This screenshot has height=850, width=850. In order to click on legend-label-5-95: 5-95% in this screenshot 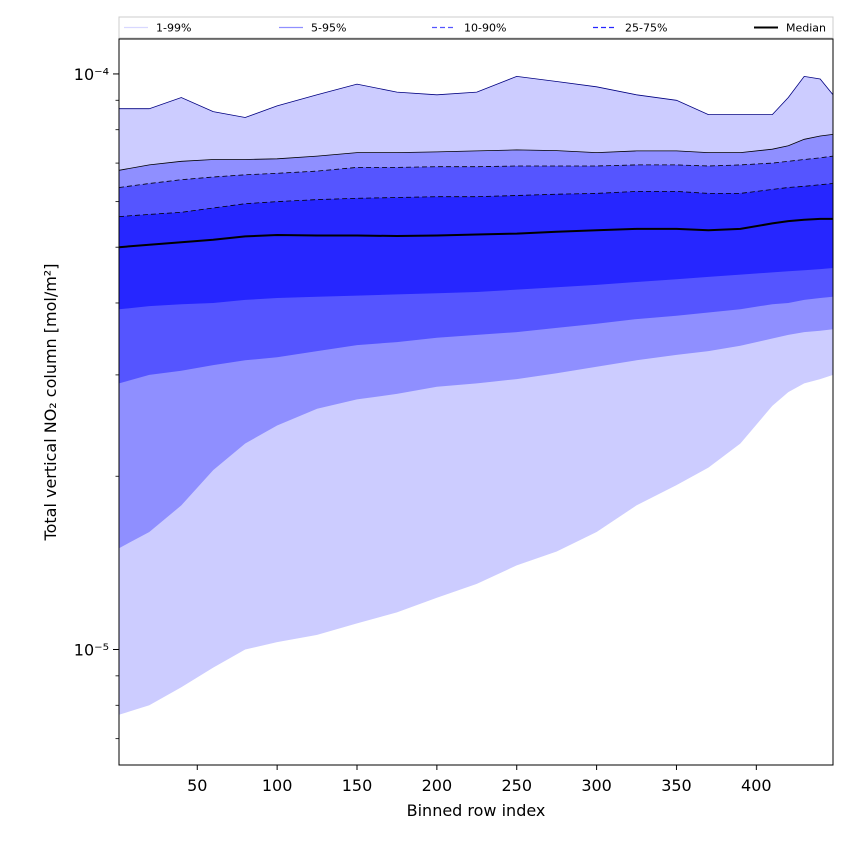, I will do `click(328, 28)`.